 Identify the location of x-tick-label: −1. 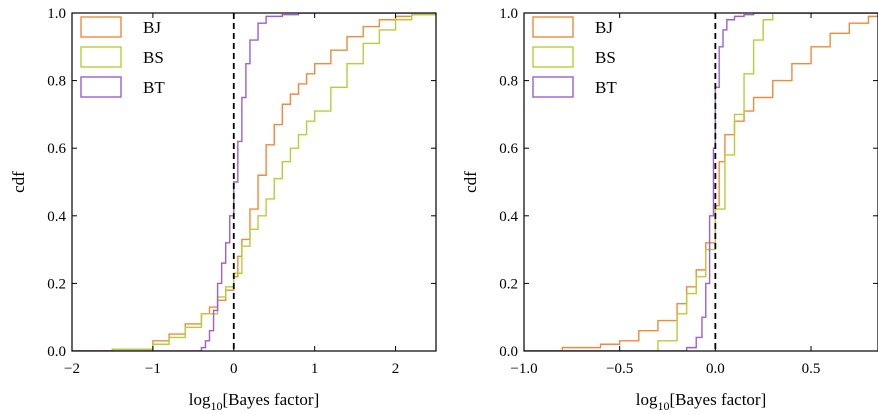
(153, 369).